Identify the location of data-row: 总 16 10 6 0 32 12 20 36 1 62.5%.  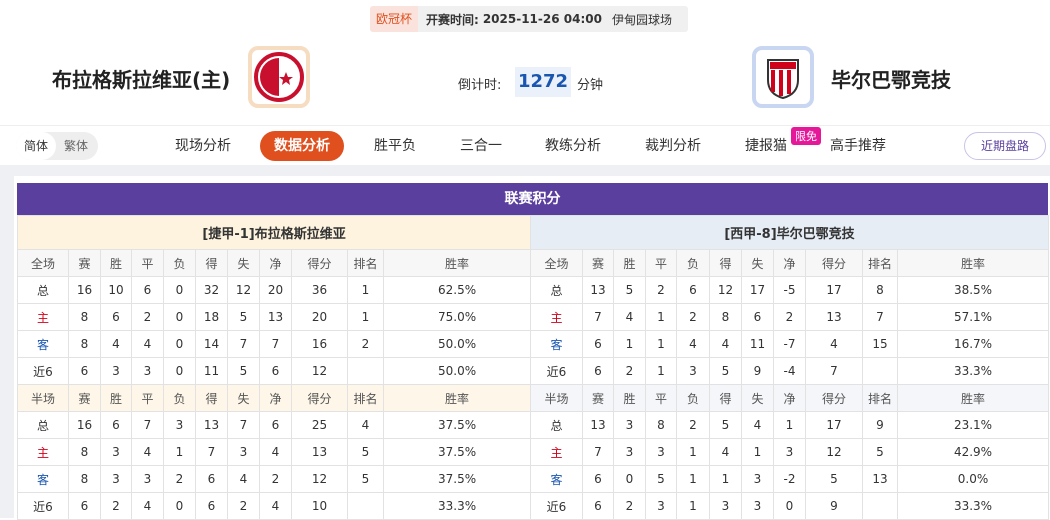
(274, 290).